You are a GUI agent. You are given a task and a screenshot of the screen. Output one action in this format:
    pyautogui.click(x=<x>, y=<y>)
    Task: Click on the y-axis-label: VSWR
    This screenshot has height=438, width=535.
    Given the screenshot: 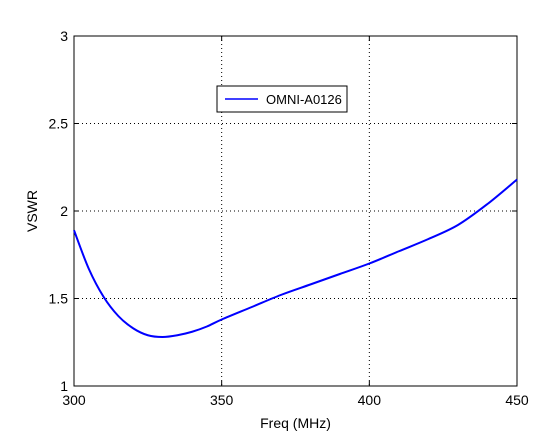 What is the action you would take?
    pyautogui.click(x=32, y=211)
    